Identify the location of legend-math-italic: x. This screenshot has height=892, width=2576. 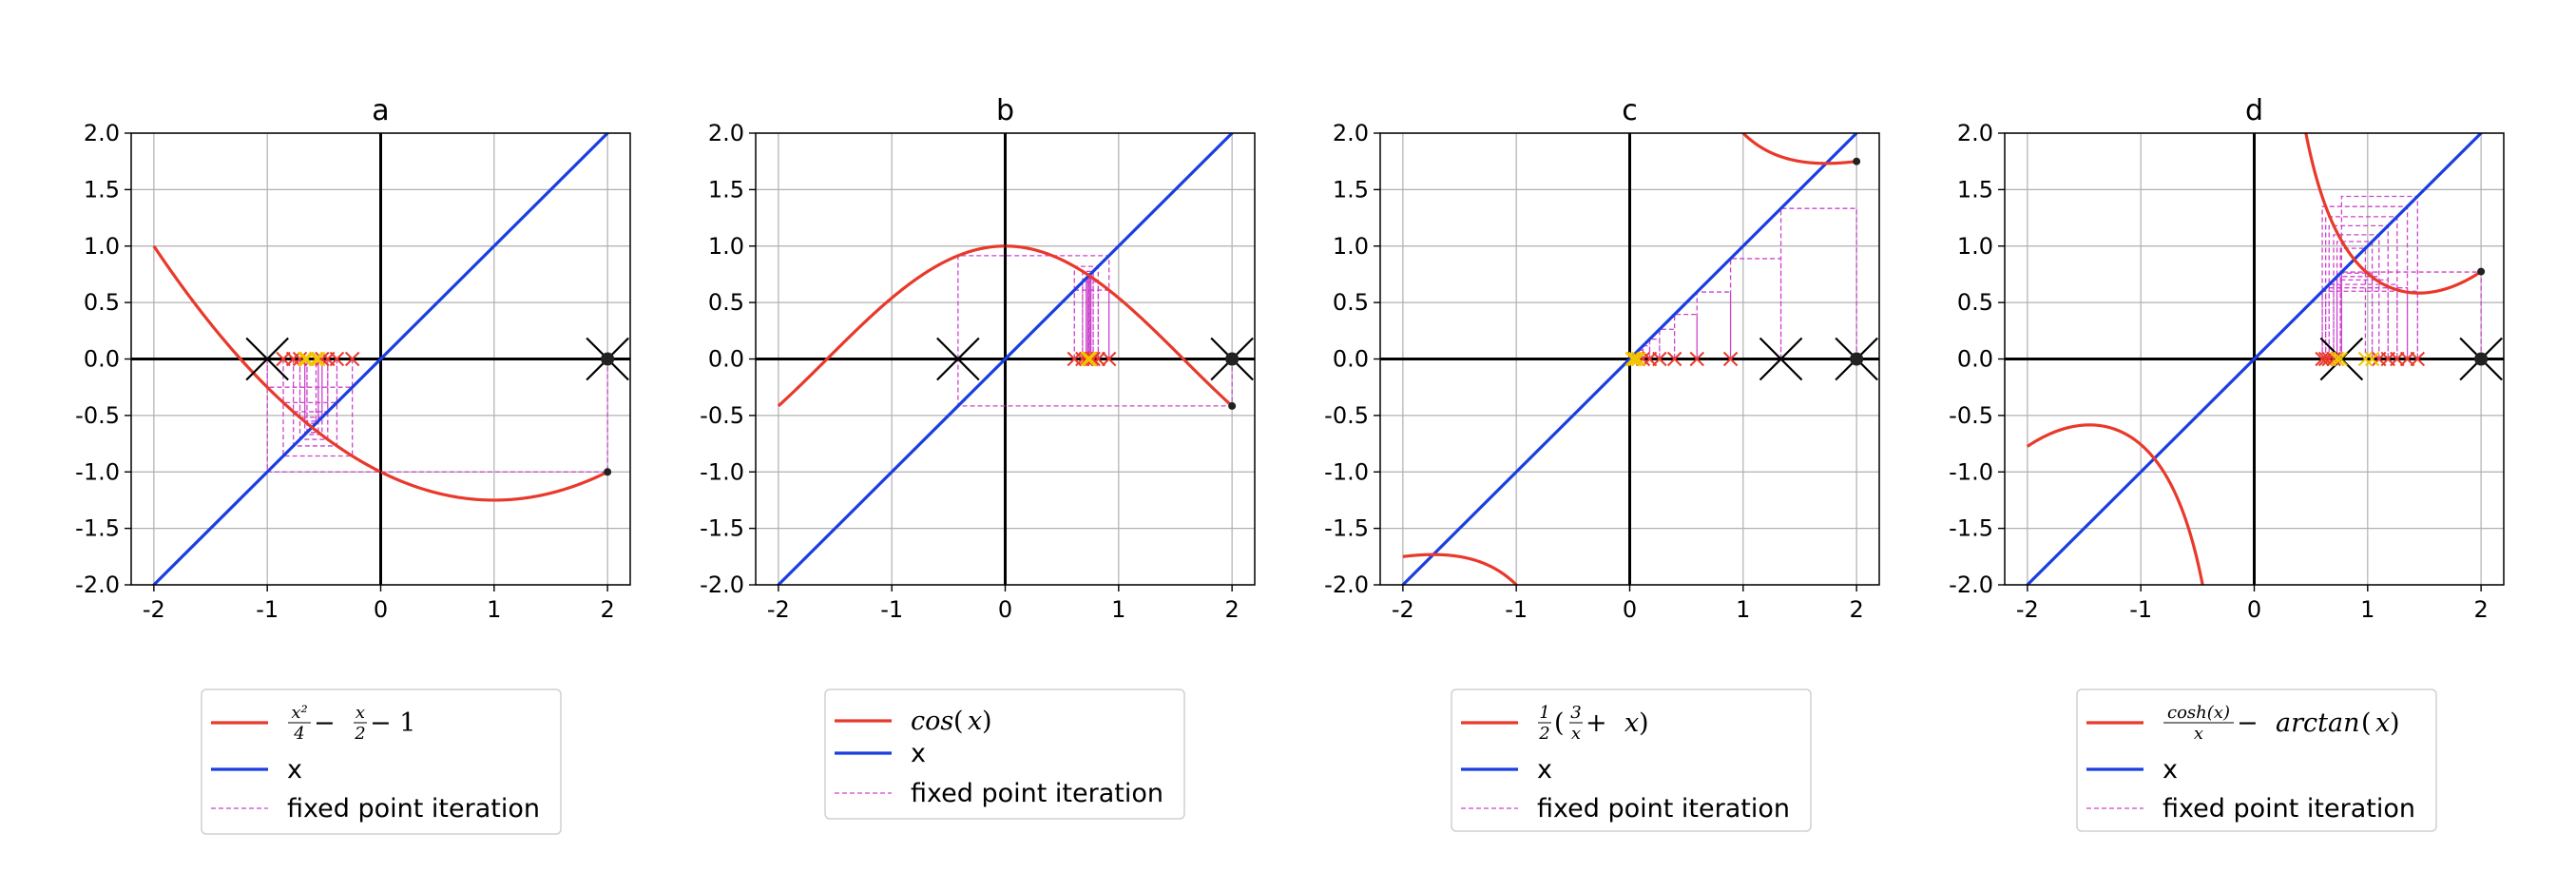
(975, 722).